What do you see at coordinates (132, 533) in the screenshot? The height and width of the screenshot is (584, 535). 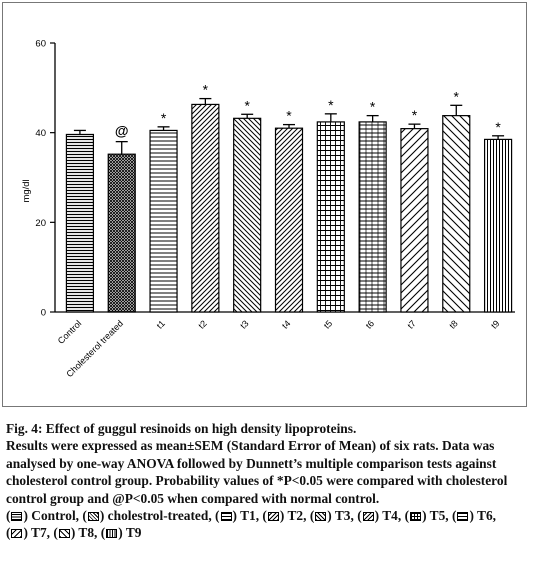 I see `legend-label: T9` at bounding box center [132, 533].